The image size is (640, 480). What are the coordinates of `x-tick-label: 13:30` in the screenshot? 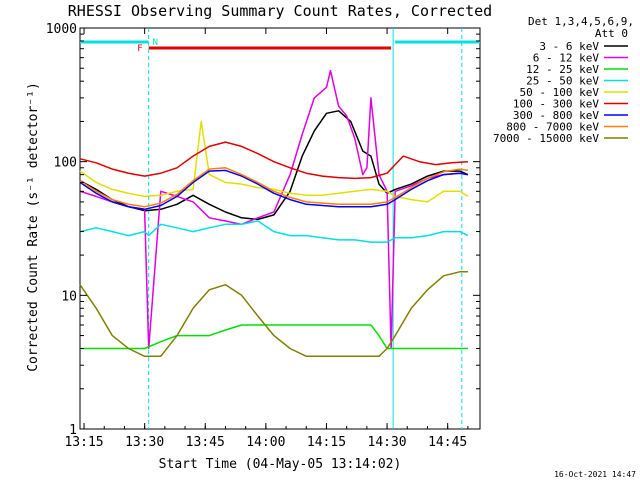 It's located at (144, 442).